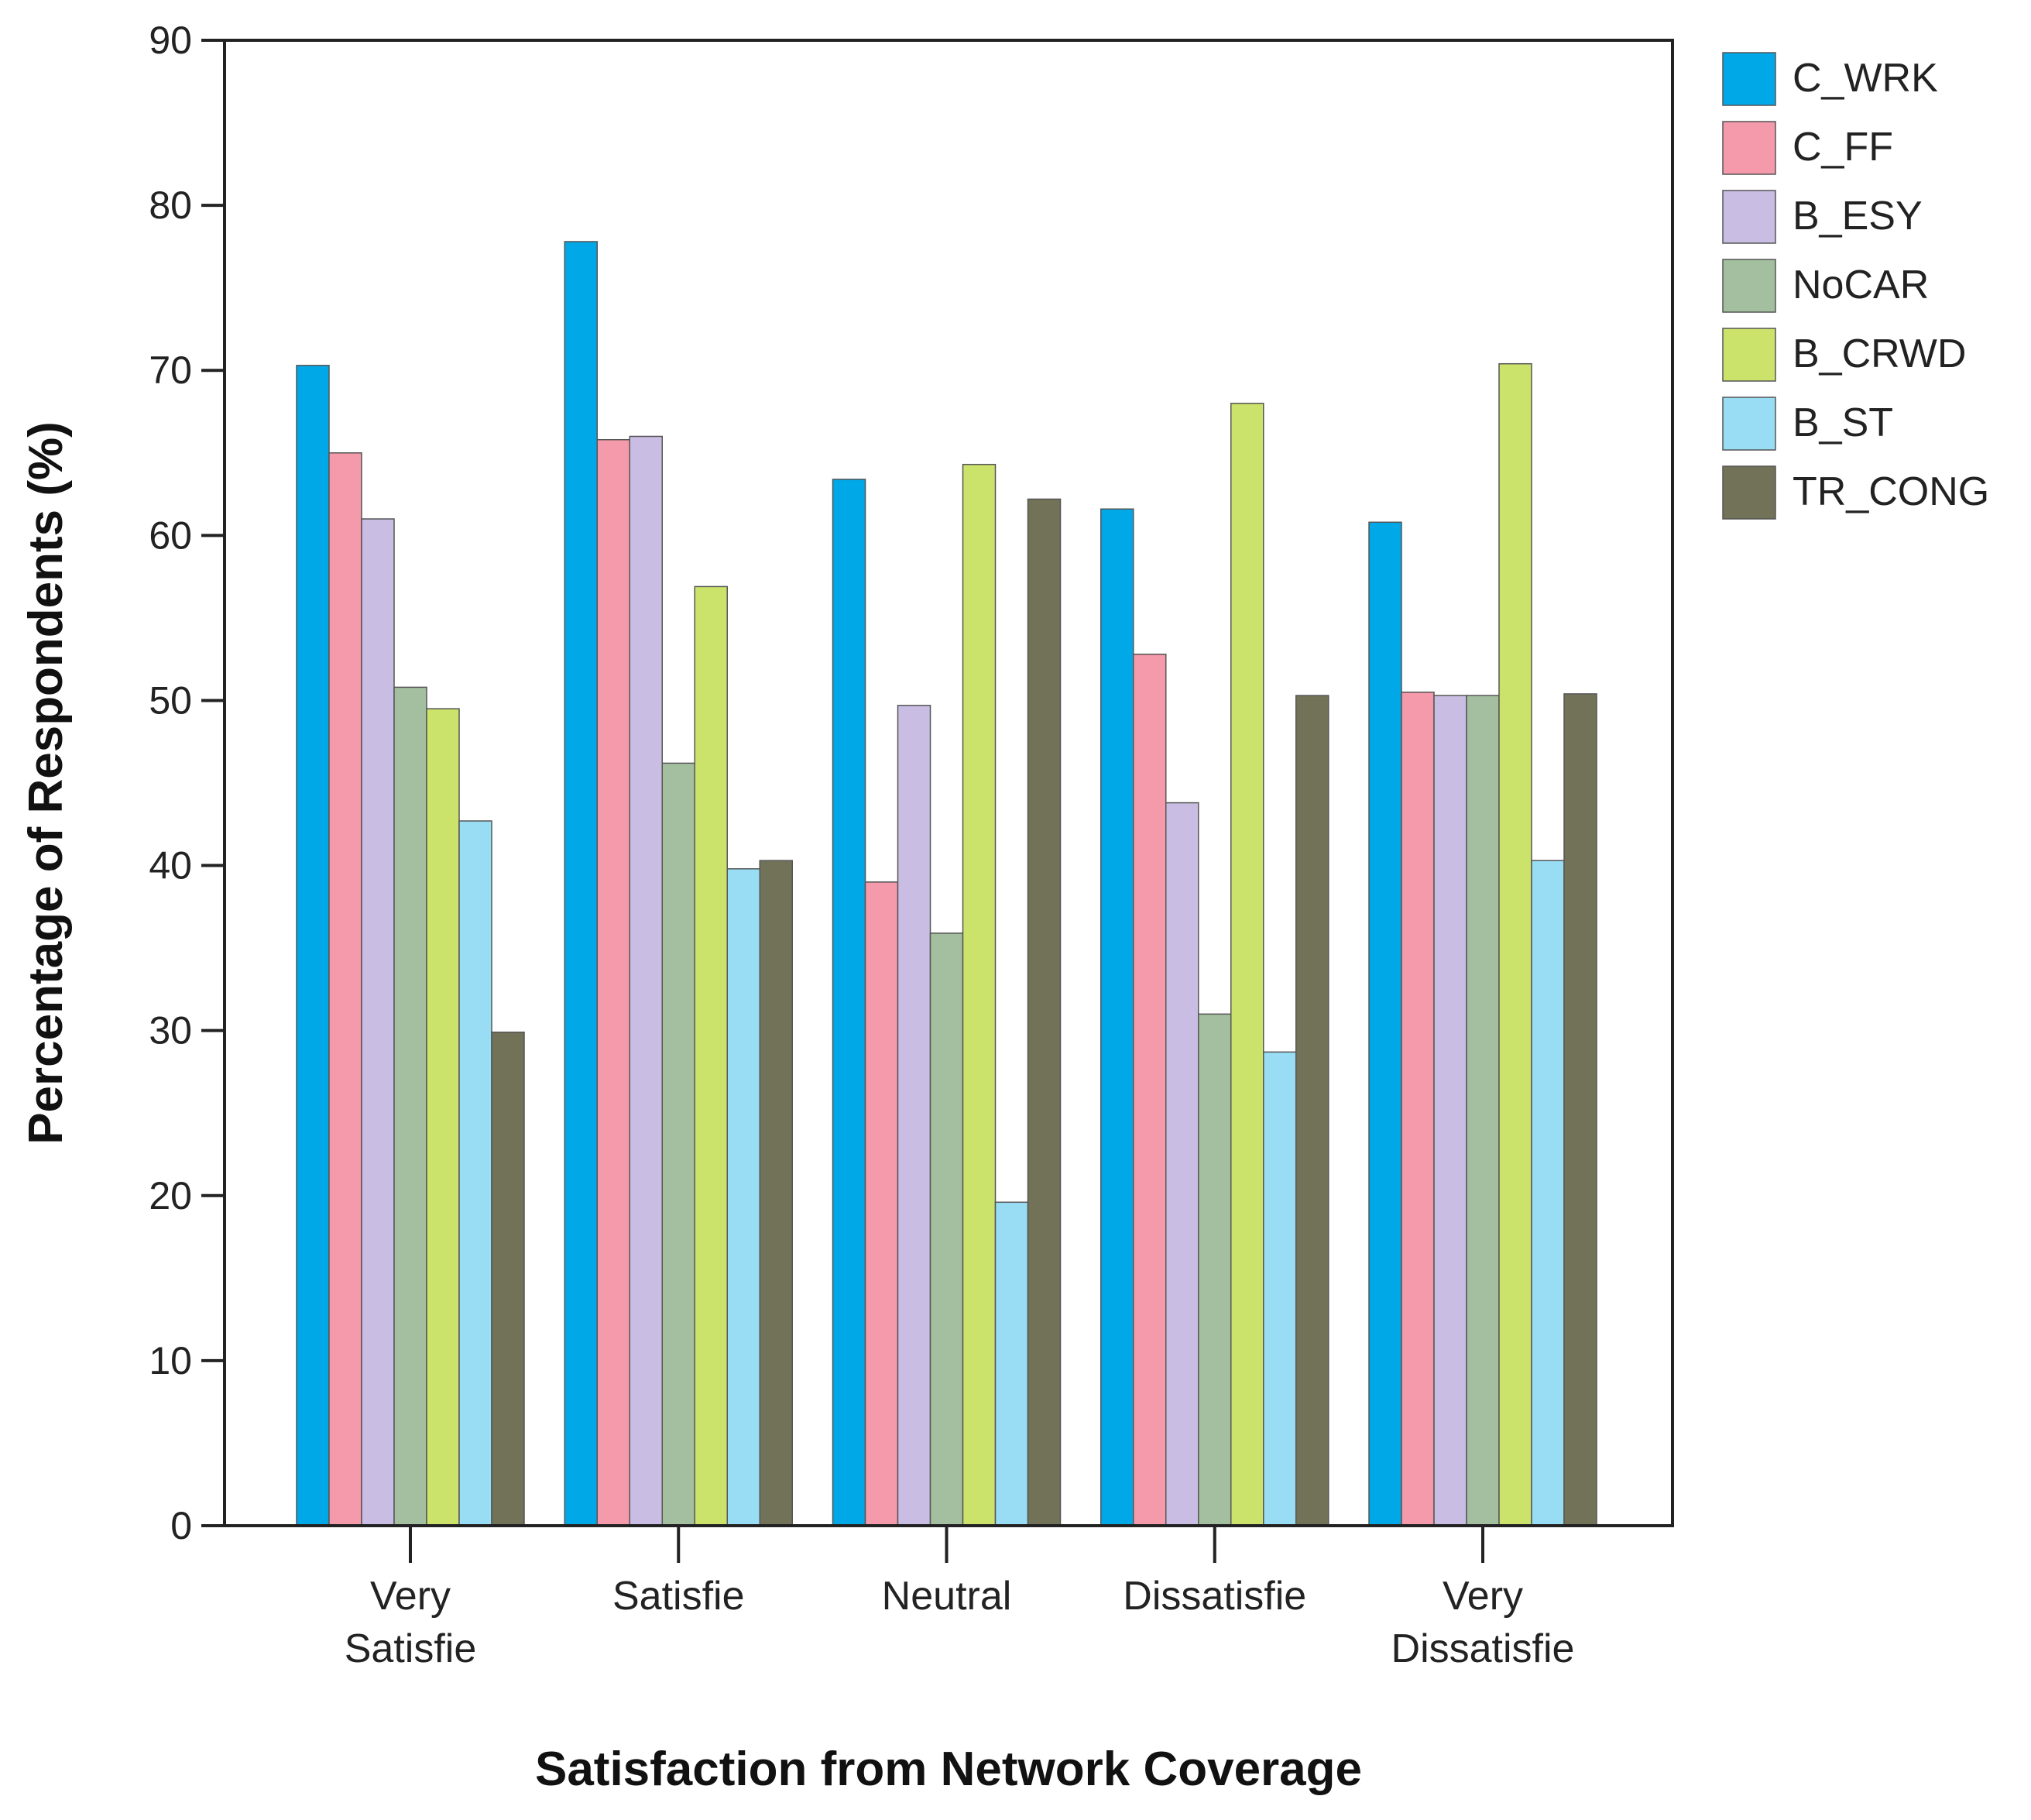 The image size is (2031, 1820). I want to click on y-tick-label: 20, so click(171, 1195).